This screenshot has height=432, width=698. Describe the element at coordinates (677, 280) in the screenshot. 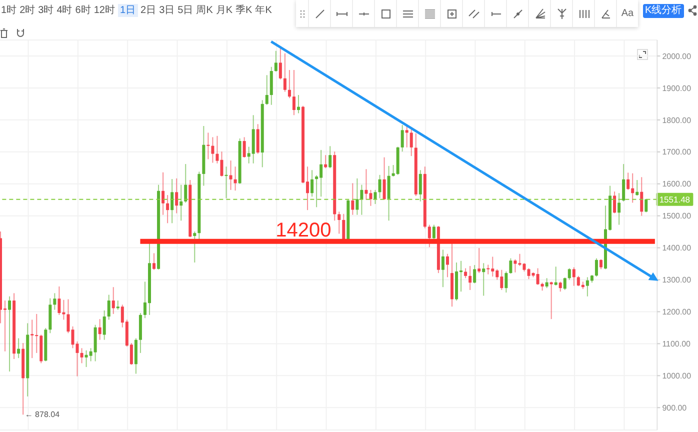

I see `y-tick-label: 1300.00` at that location.